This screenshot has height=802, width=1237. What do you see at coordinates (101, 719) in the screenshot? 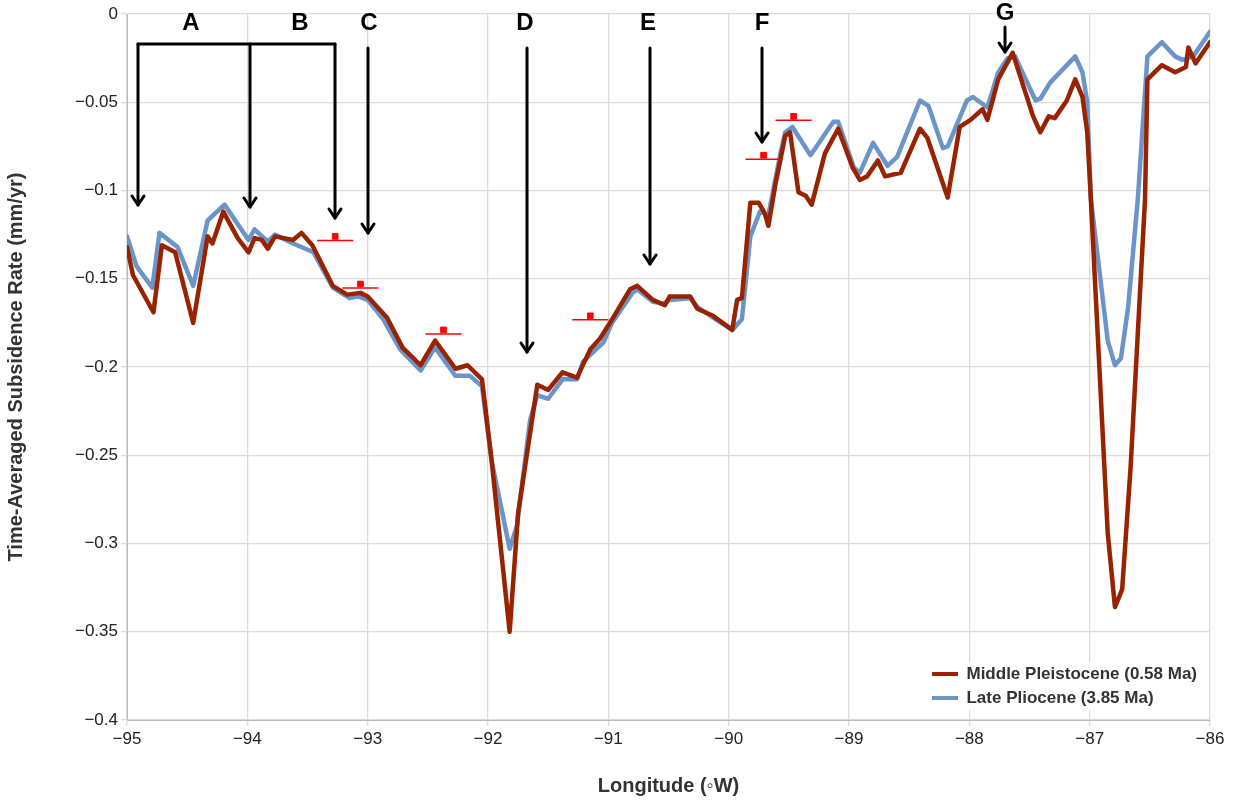
I see `y-tick-label: −0.4` at bounding box center [101, 719].